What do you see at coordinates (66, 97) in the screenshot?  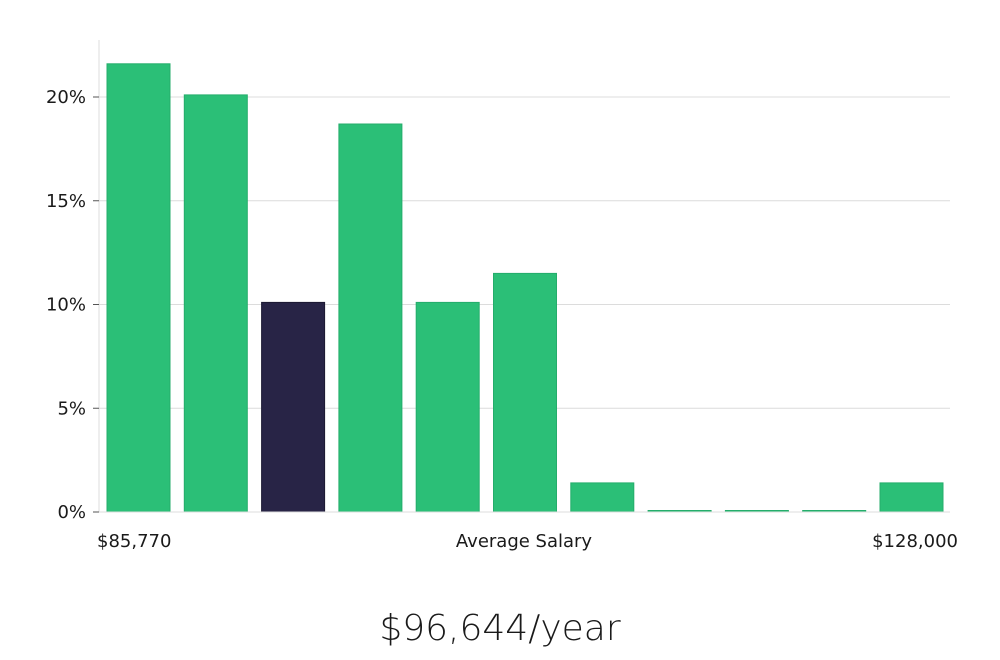 I see `y-tick-label: 20%` at bounding box center [66, 97].